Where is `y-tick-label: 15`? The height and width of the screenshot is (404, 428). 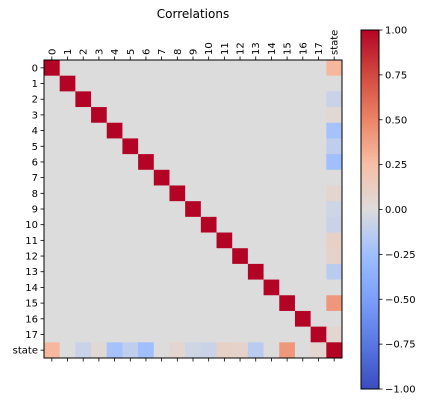 y-tick-label: 15 is located at coordinates (31, 304).